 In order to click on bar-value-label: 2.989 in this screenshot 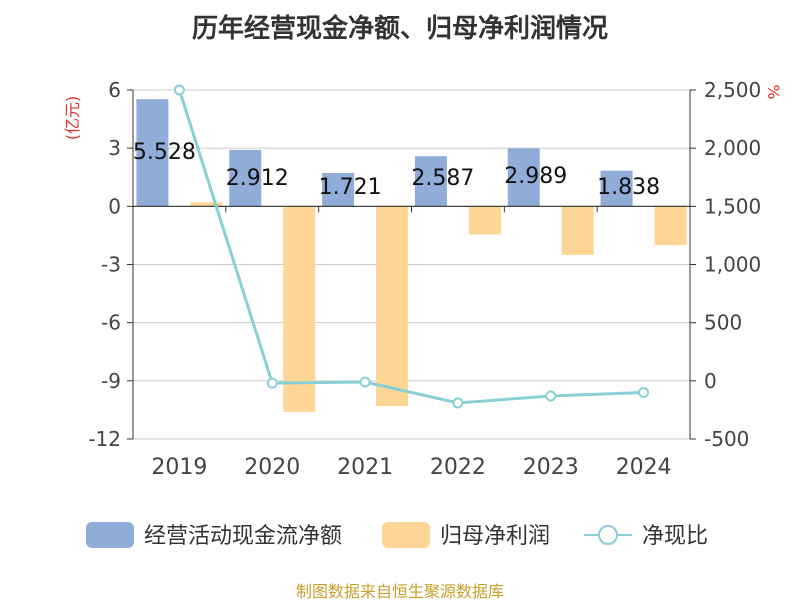, I will do `click(535, 176)`.